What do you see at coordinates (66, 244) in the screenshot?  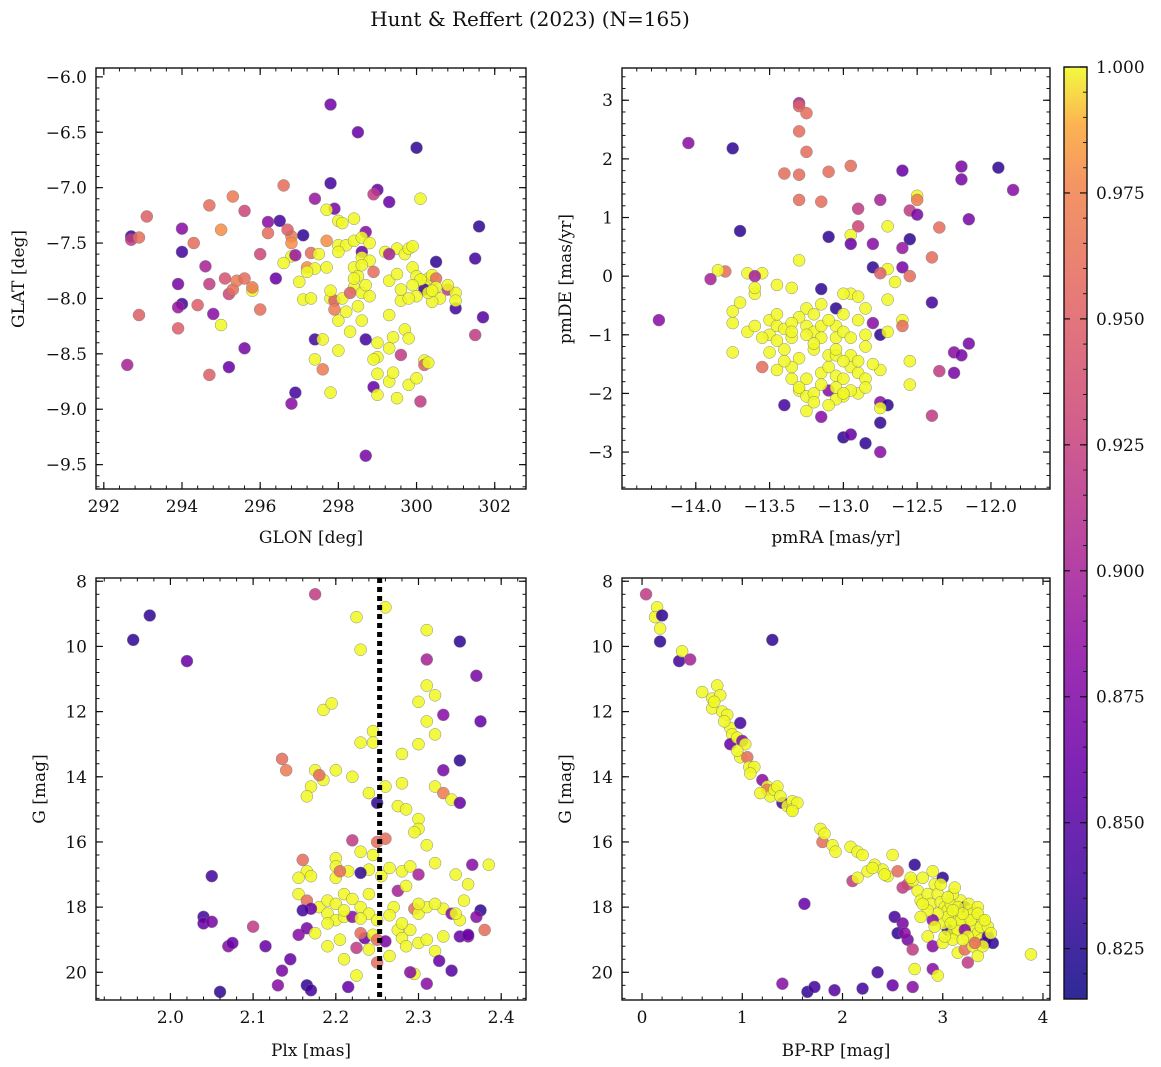 I see `y-tick-label: −7.5` at bounding box center [66, 244].